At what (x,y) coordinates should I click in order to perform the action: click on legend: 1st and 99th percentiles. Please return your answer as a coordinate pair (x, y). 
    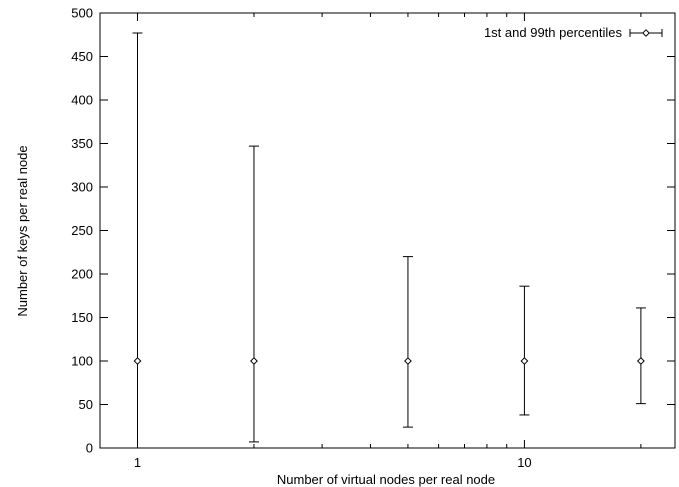
    Looking at the image, I should click on (573, 32).